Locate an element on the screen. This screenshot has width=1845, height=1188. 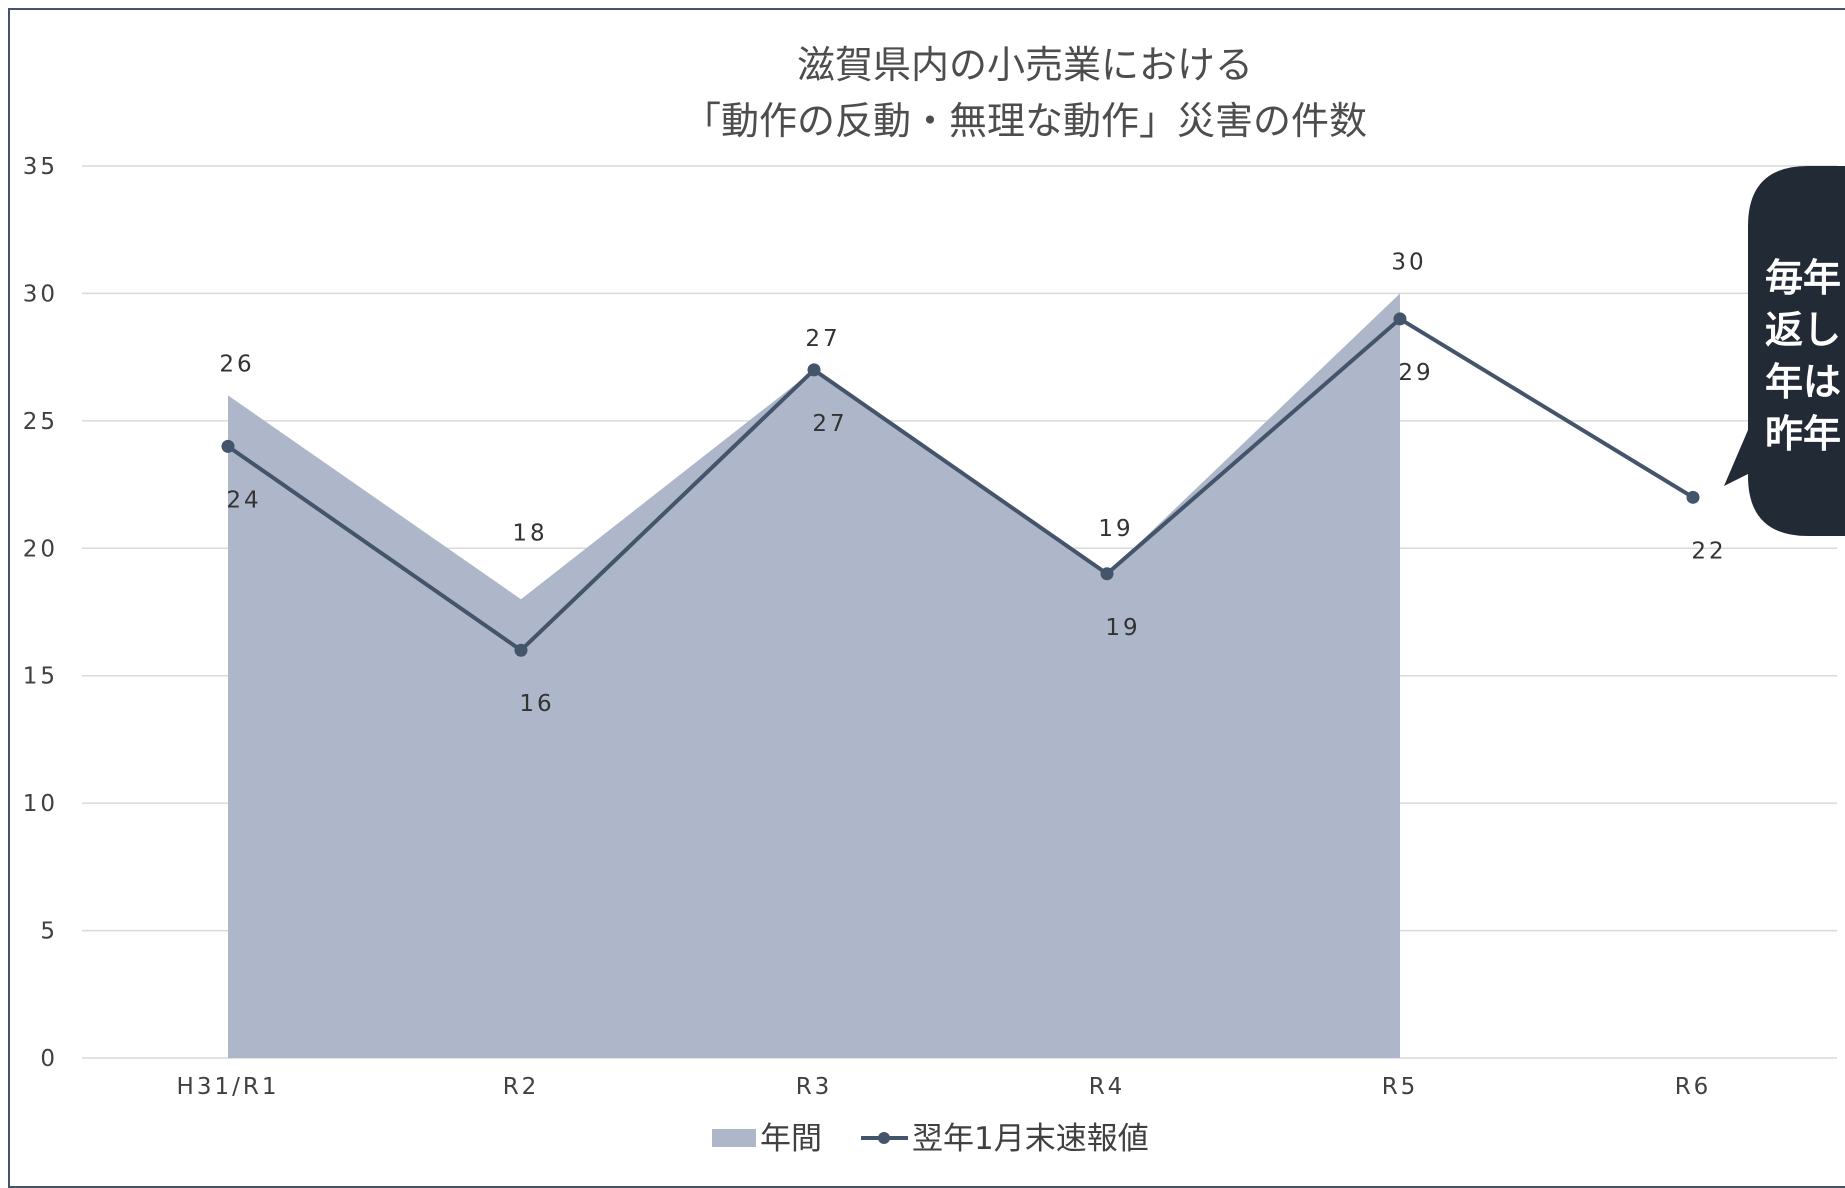
x-tick-label-0: H31/R1 is located at coordinates (228, 1087).